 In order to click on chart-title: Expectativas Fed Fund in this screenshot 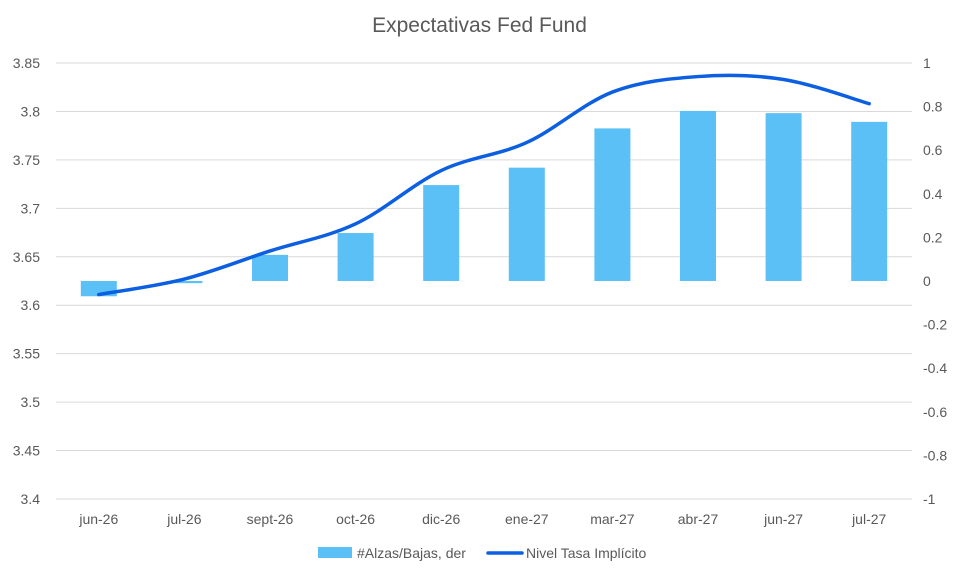, I will do `click(479, 25)`.